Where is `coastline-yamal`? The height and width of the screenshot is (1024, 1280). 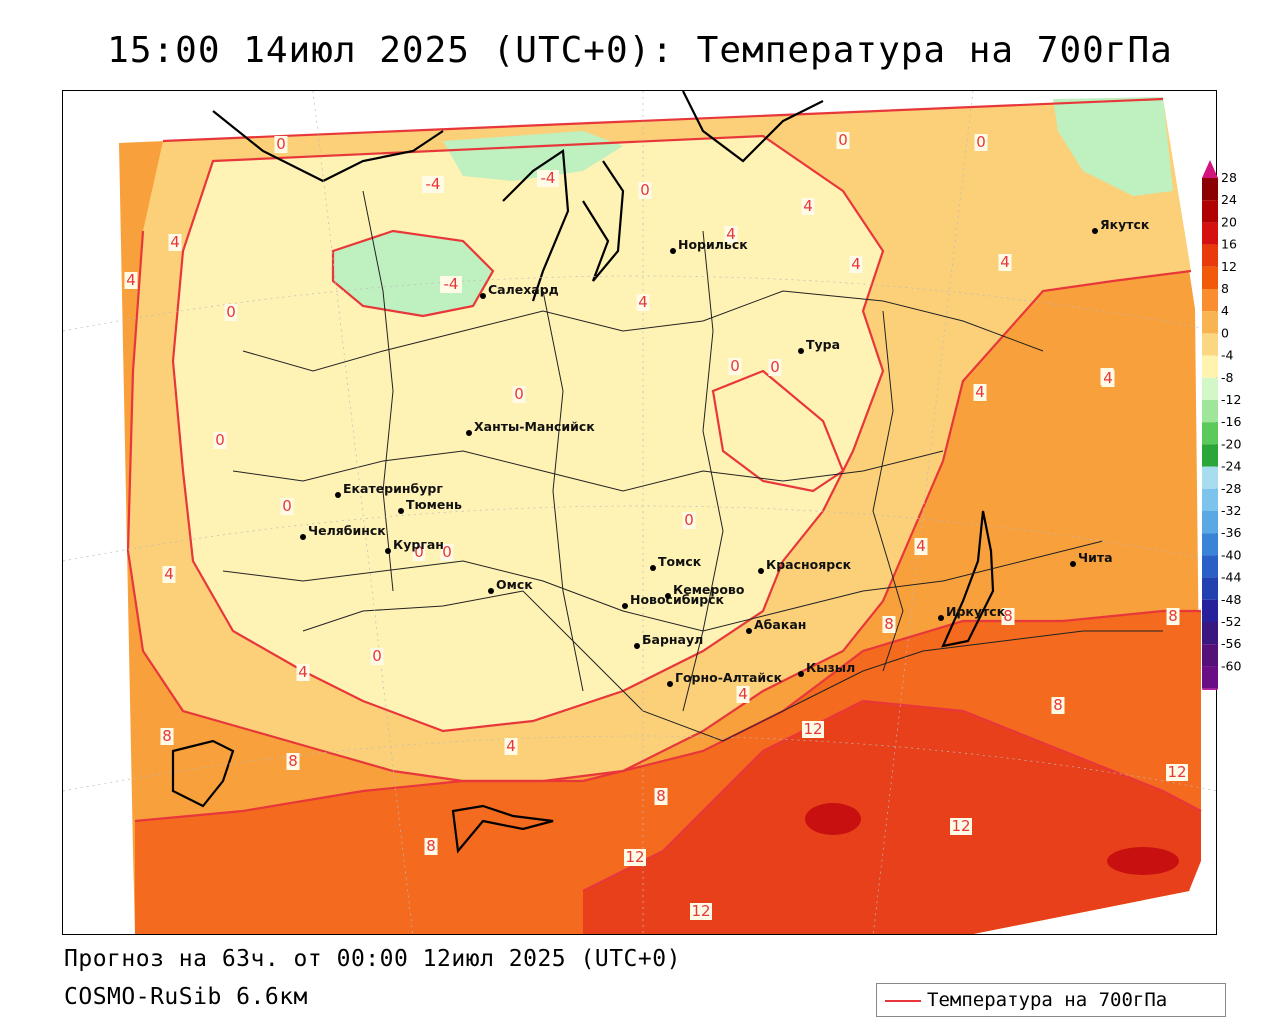 coastline-yamal is located at coordinates (536, 225).